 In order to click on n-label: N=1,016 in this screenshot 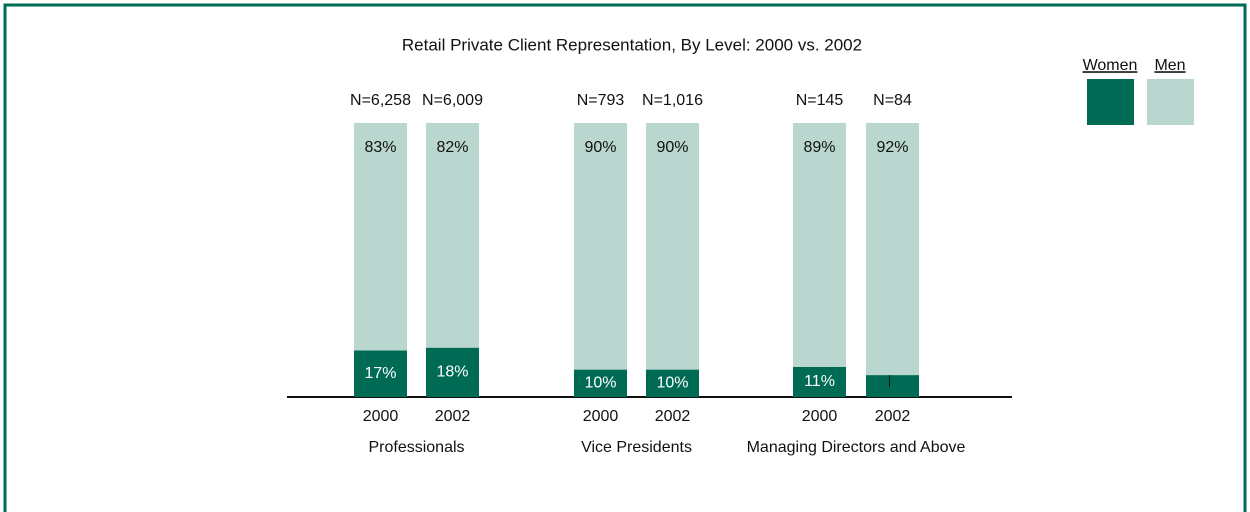, I will do `click(672, 100)`.